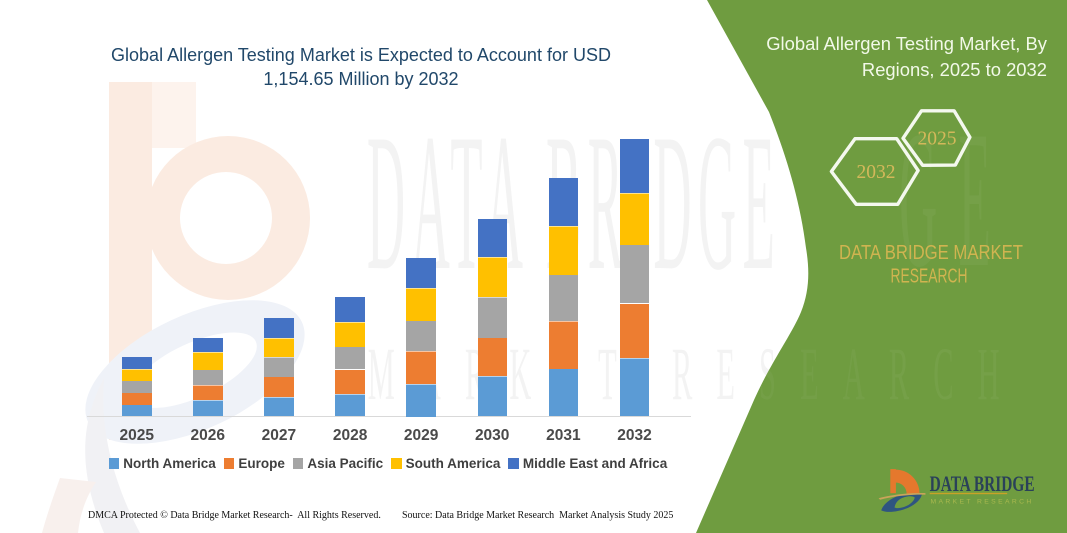 Image resolution: width=1067 pixels, height=533 pixels. Describe the element at coordinates (929, 276) in the screenshot. I see `svg-text: RESEARCH` at that location.